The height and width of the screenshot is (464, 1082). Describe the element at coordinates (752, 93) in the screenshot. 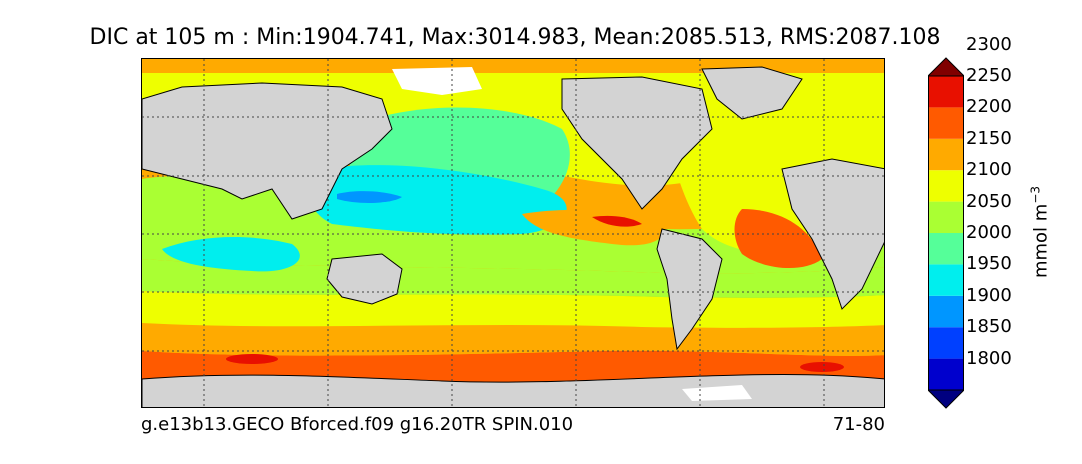

I see `land-greenland` at that location.